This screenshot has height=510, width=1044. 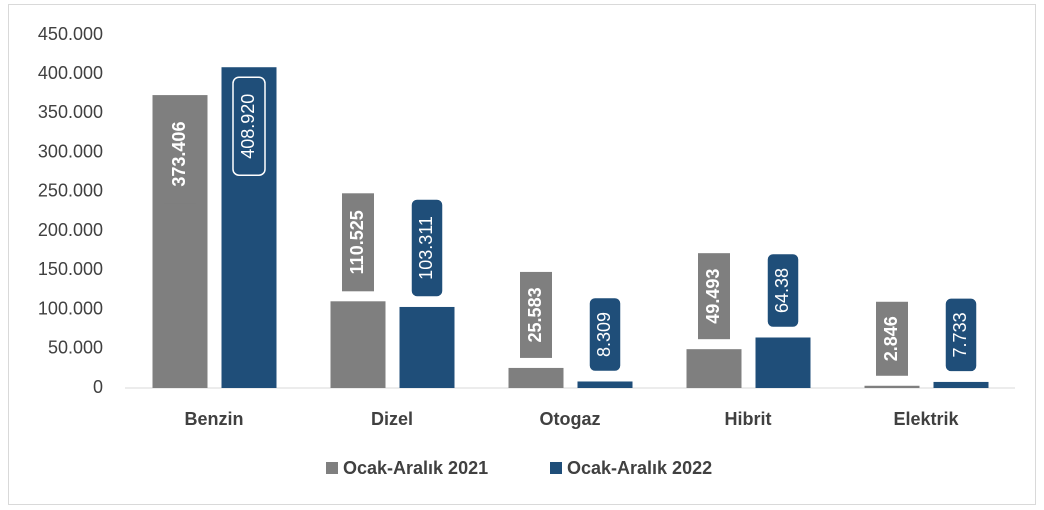 I want to click on data-label: 103.311, so click(x=426, y=248).